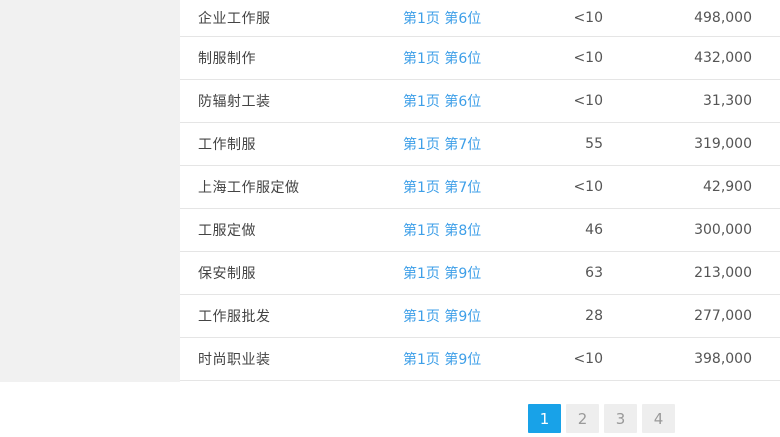  Describe the element at coordinates (601, 418) in the screenshot. I see `pagination: 1 2 3 4` at that location.